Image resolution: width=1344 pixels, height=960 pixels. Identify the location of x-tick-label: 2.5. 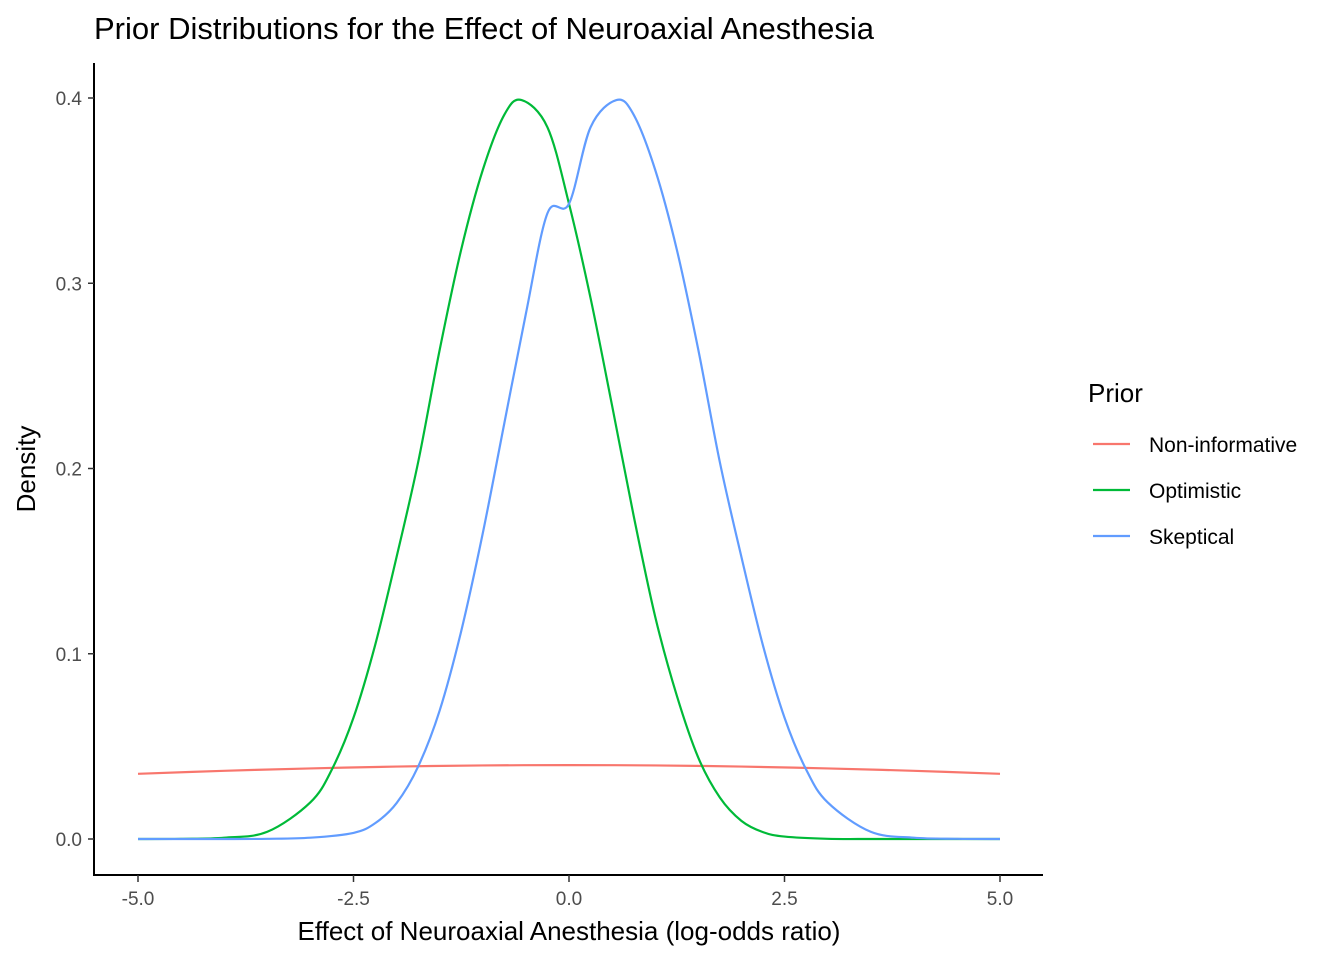
(784, 899).